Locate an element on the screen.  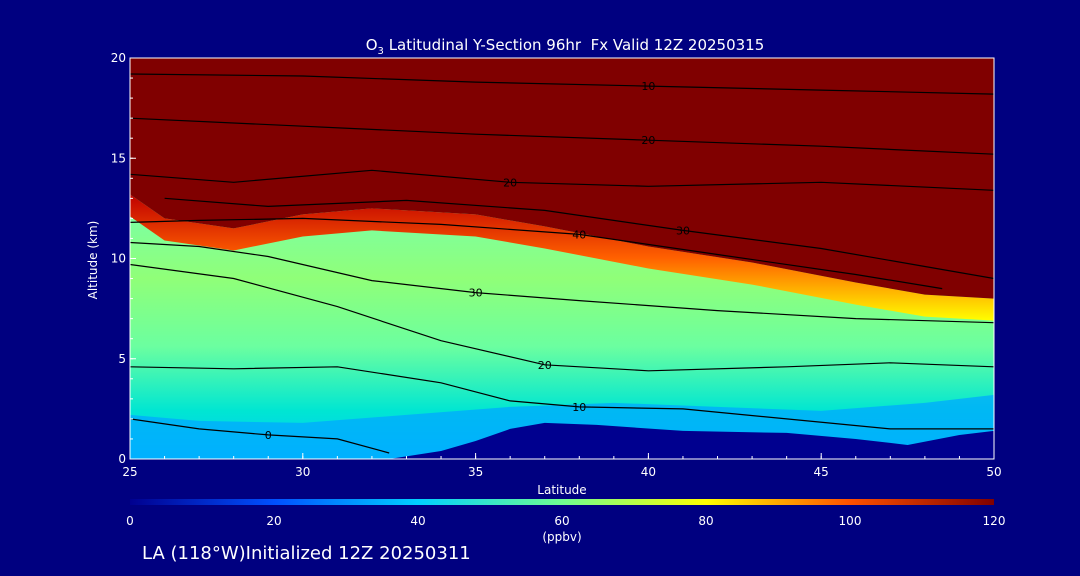
y-axis-ticks: 0 5 10 15 20 is located at coordinates (123, 258).